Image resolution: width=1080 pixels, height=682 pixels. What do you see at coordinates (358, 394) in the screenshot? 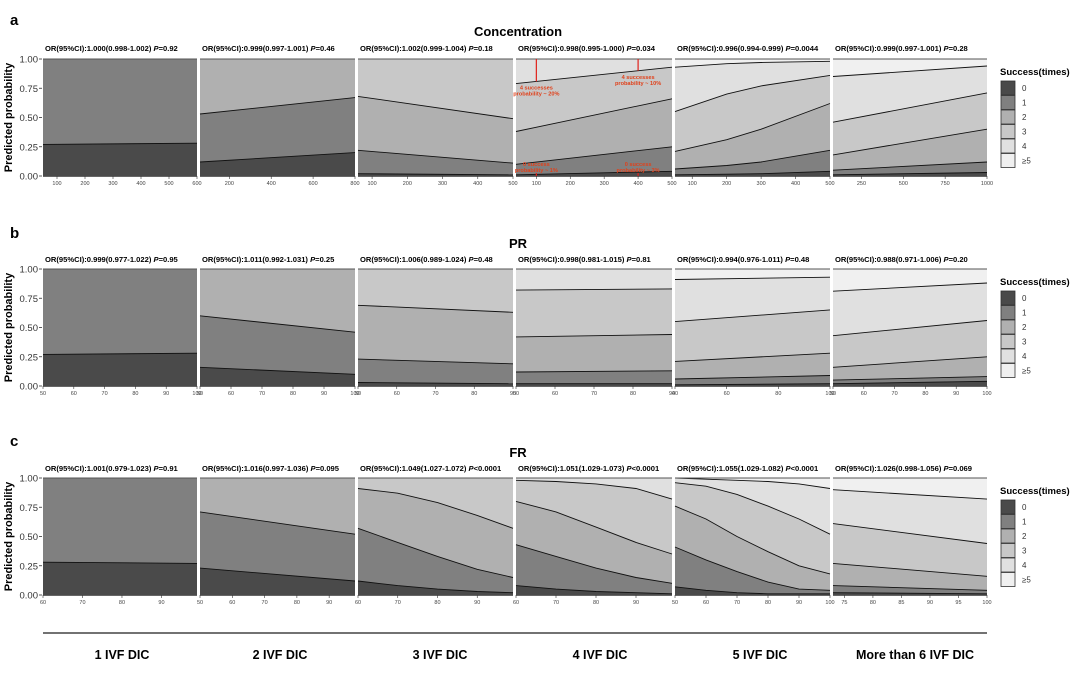
I see `x-tick-label: 50` at bounding box center [358, 394].